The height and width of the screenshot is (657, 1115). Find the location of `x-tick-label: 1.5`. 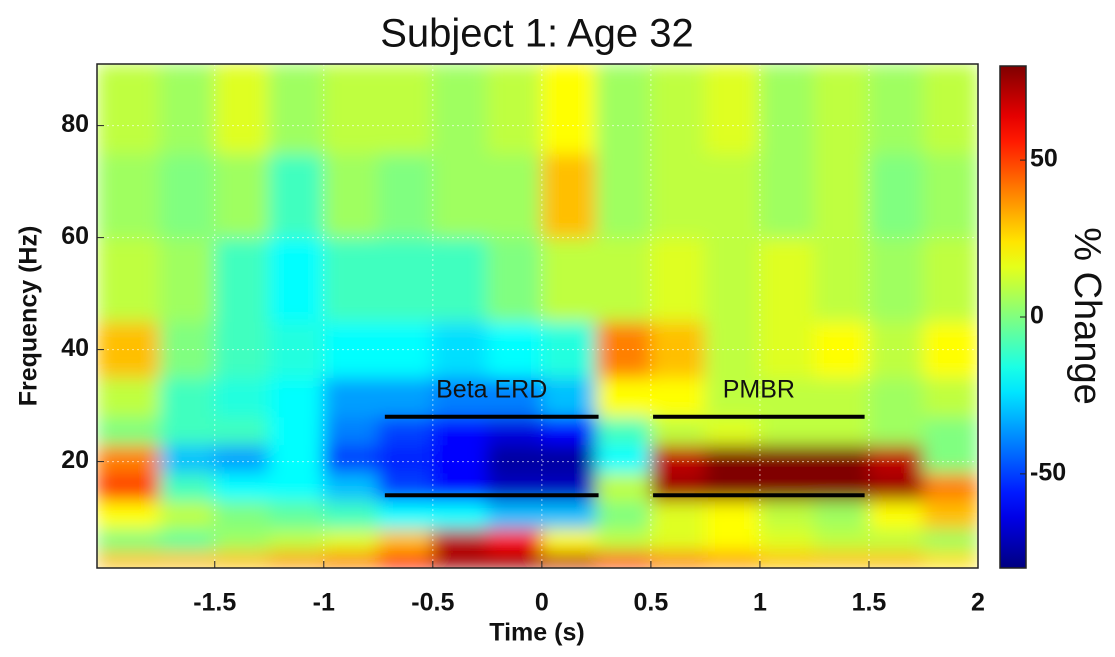

x-tick-label: 1.5 is located at coordinates (869, 603).